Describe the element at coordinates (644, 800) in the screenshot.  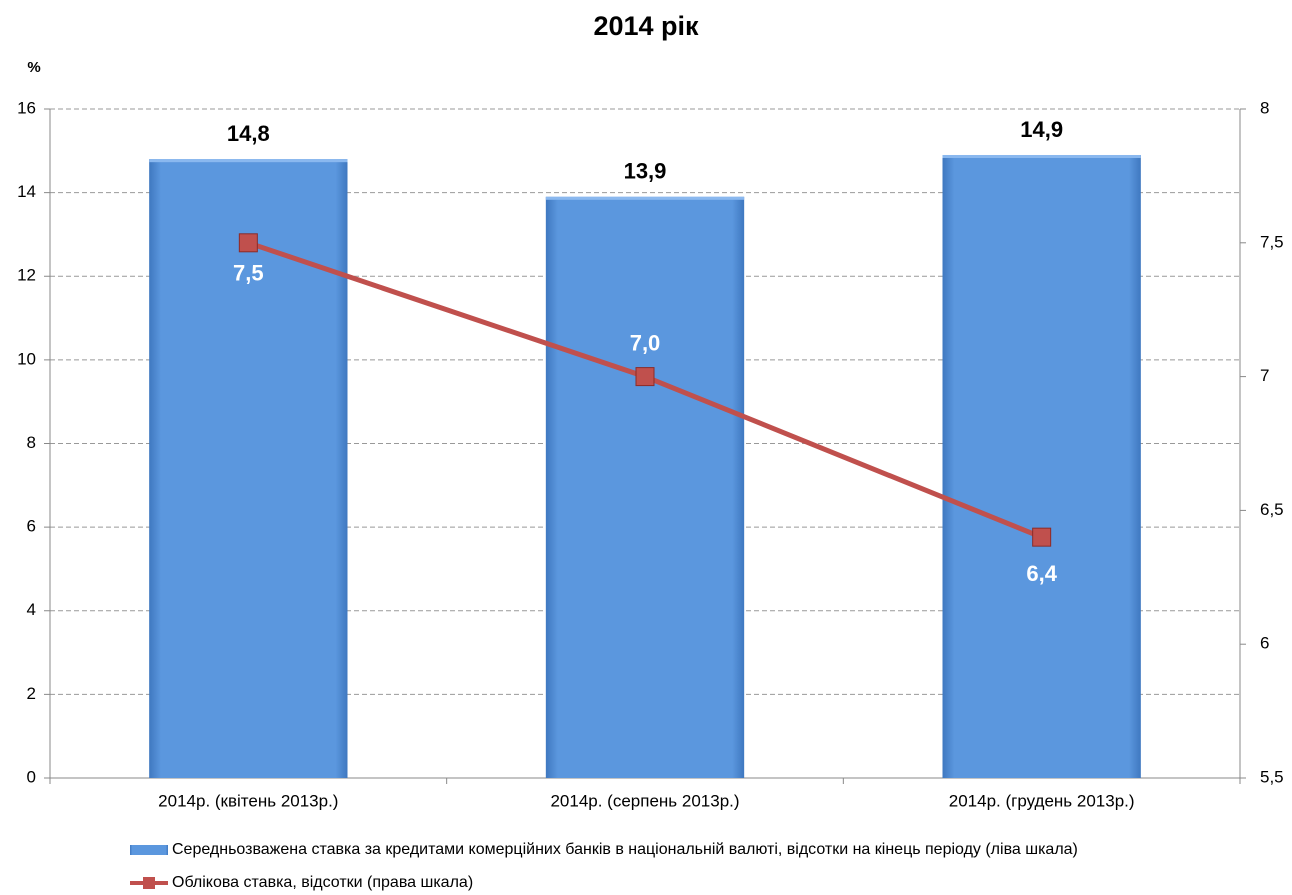
I see `x-tick-label: 2014р. (серпень 2013р.)` at that location.